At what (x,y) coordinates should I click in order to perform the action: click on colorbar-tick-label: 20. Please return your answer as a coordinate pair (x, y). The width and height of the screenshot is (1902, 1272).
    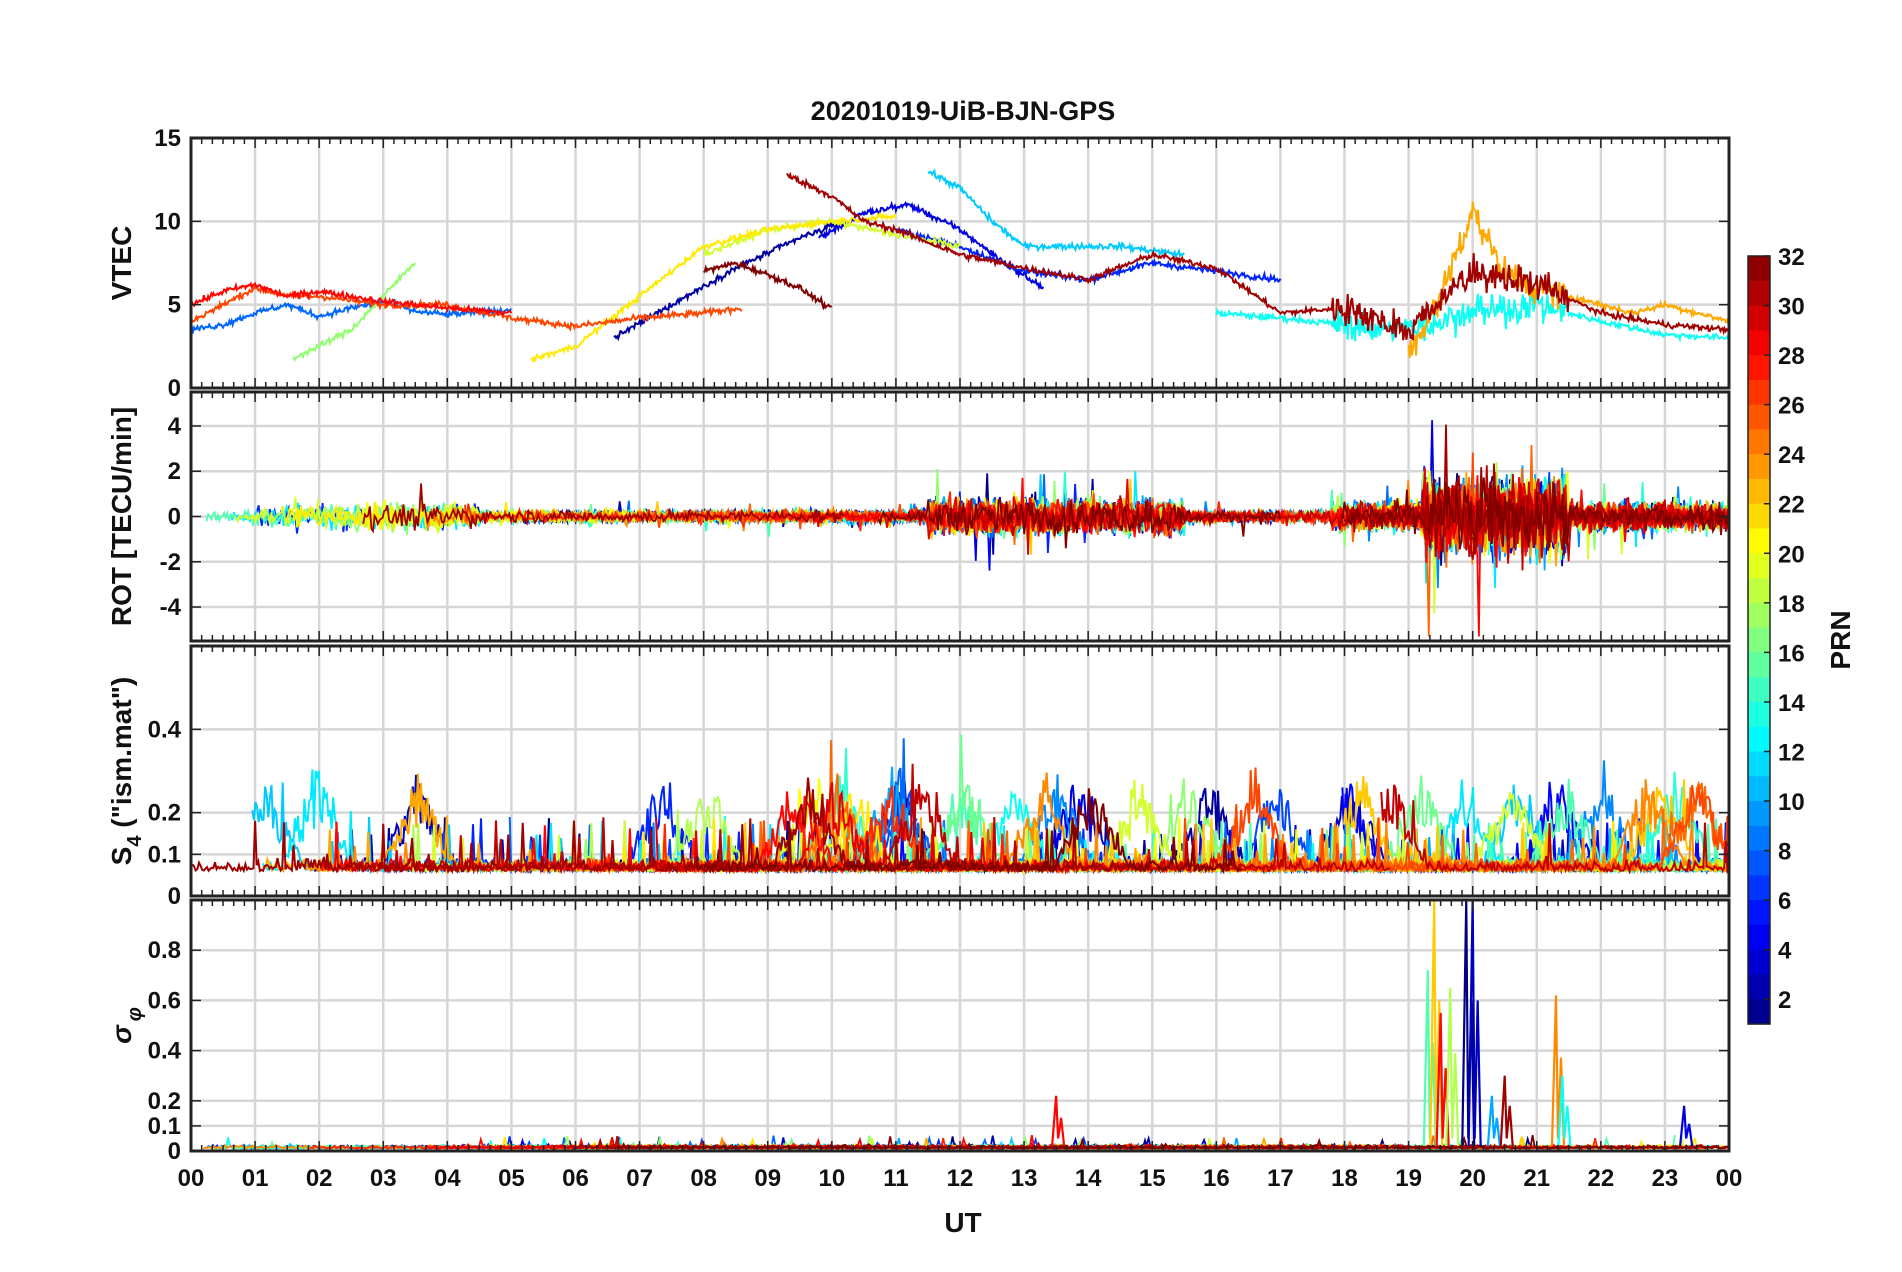
    Looking at the image, I should click on (1791, 554).